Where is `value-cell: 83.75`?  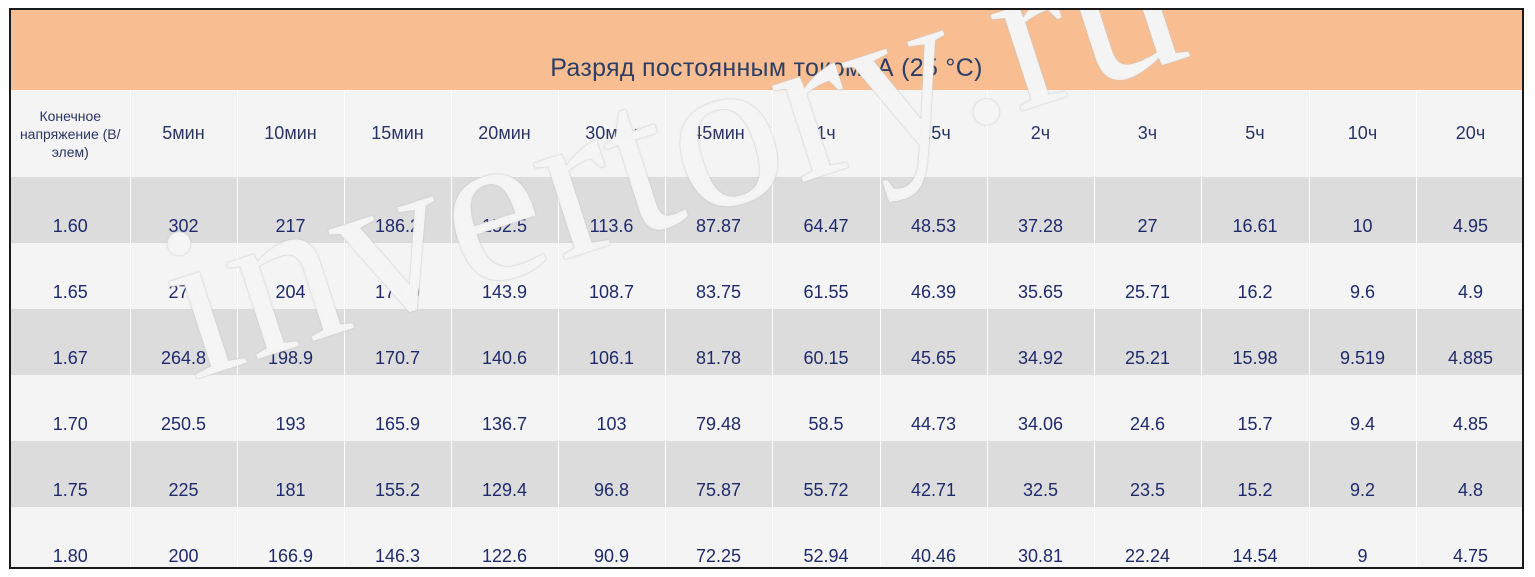
value-cell: 83.75 is located at coordinates (719, 276).